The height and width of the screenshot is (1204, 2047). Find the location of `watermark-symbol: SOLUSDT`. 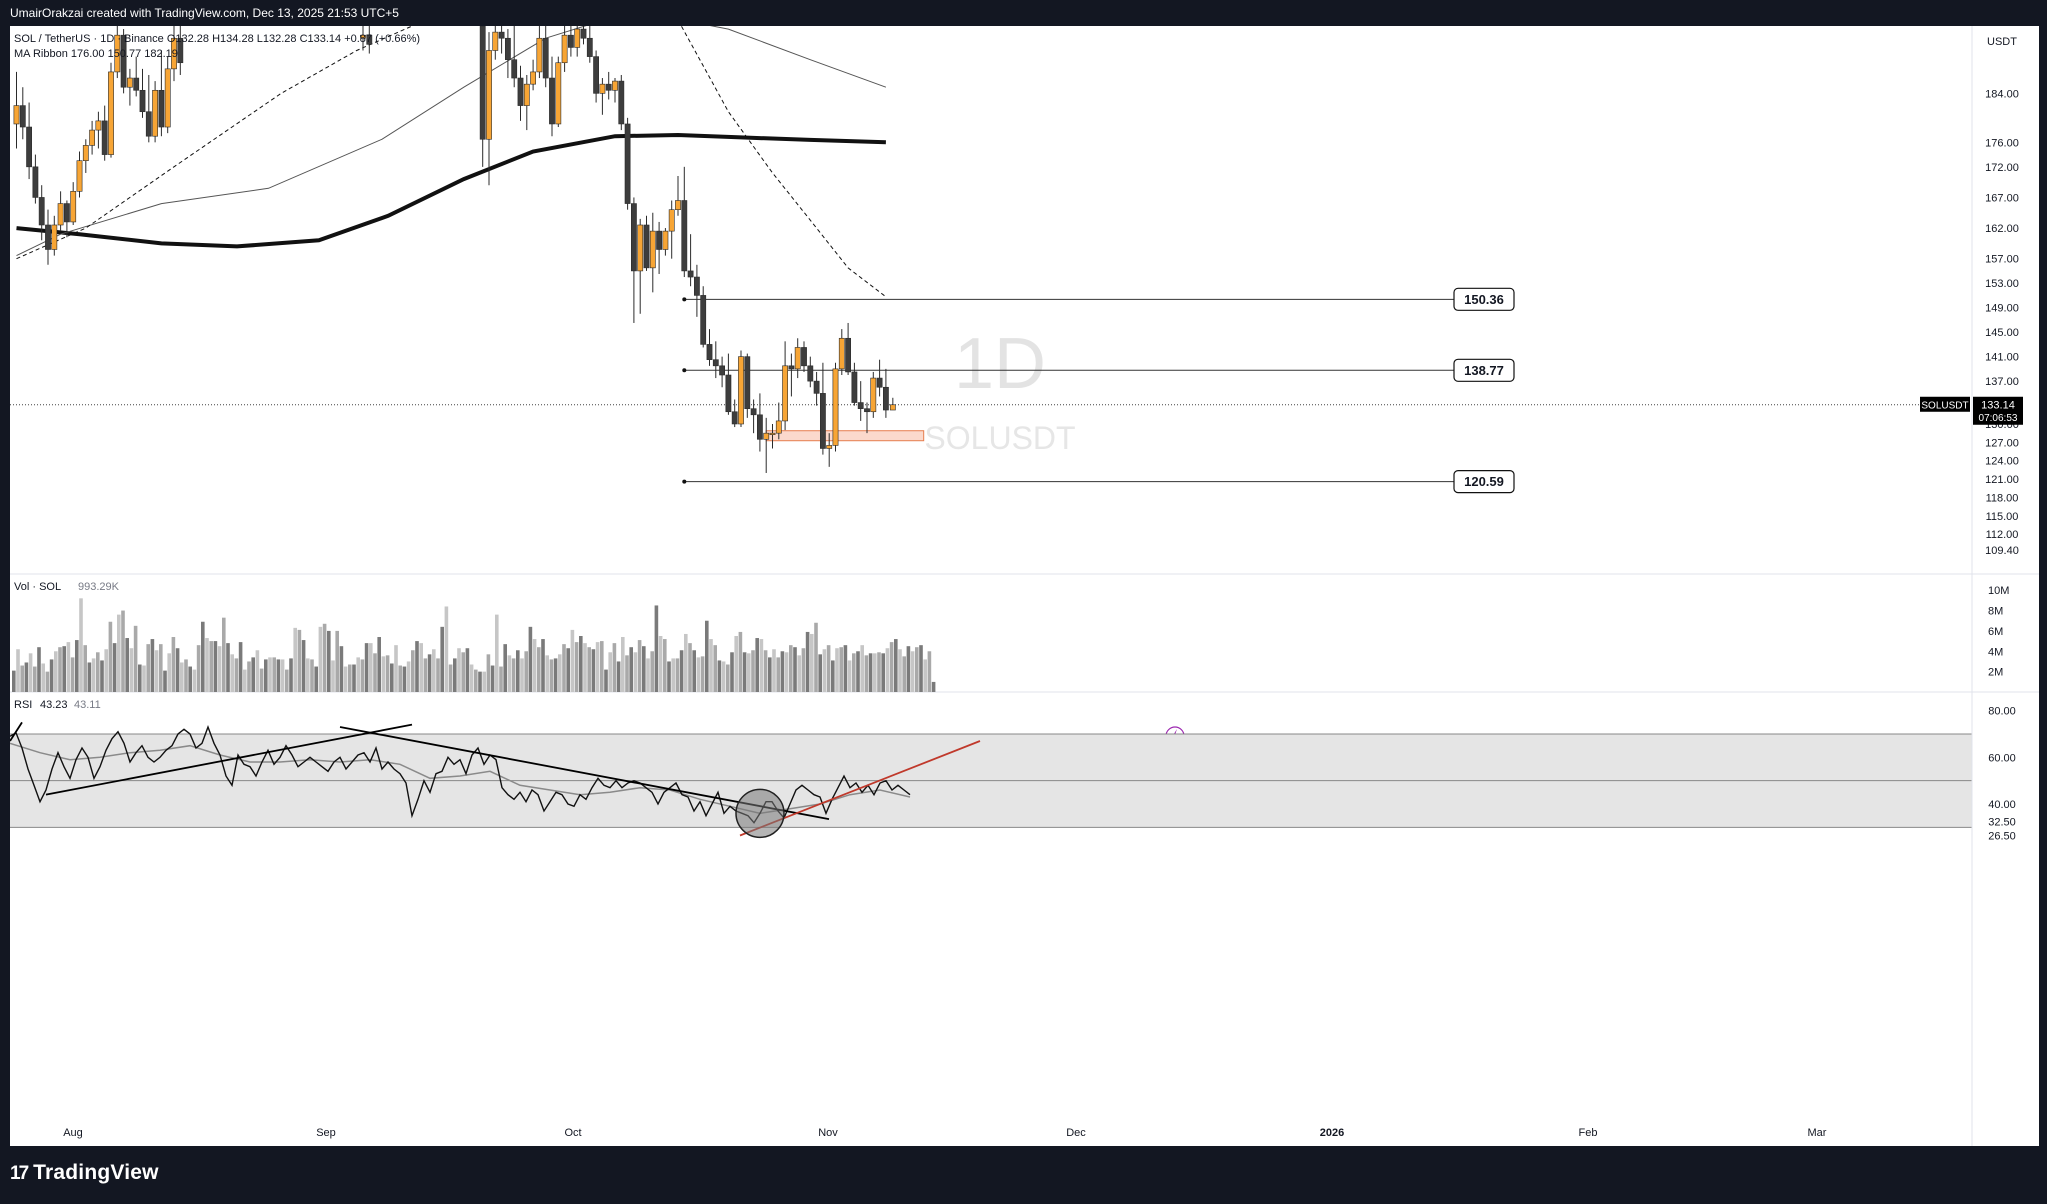

watermark-symbol: SOLUSDT is located at coordinates (999, 438).